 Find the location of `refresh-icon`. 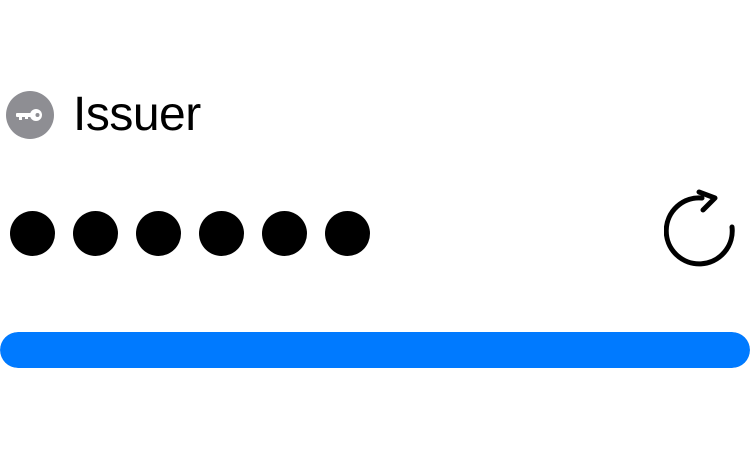

refresh-icon is located at coordinates (699, 228).